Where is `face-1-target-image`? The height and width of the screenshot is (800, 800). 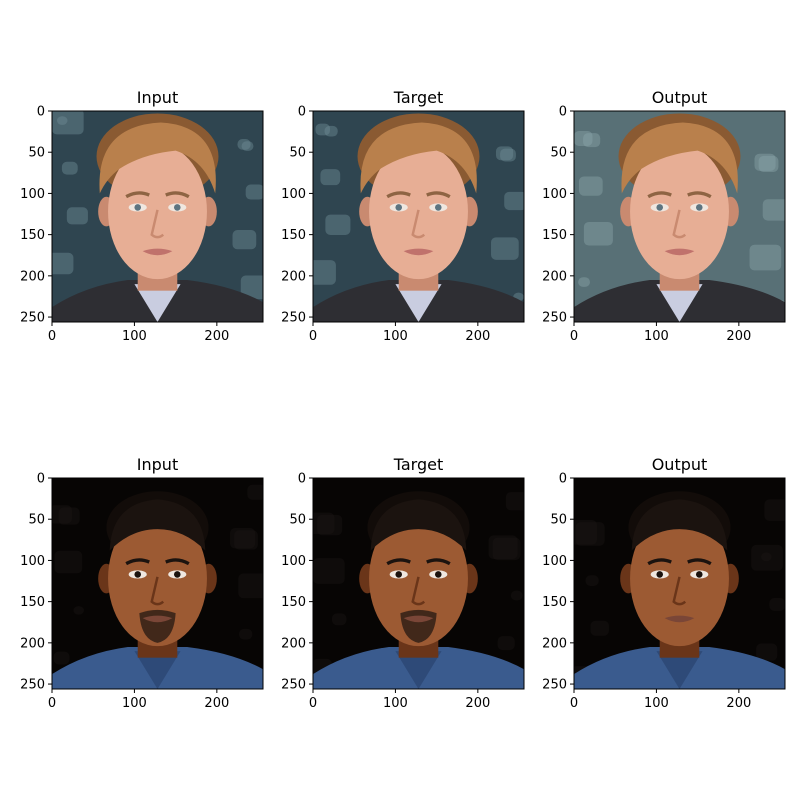
face-1-target-image is located at coordinates (418, 216).